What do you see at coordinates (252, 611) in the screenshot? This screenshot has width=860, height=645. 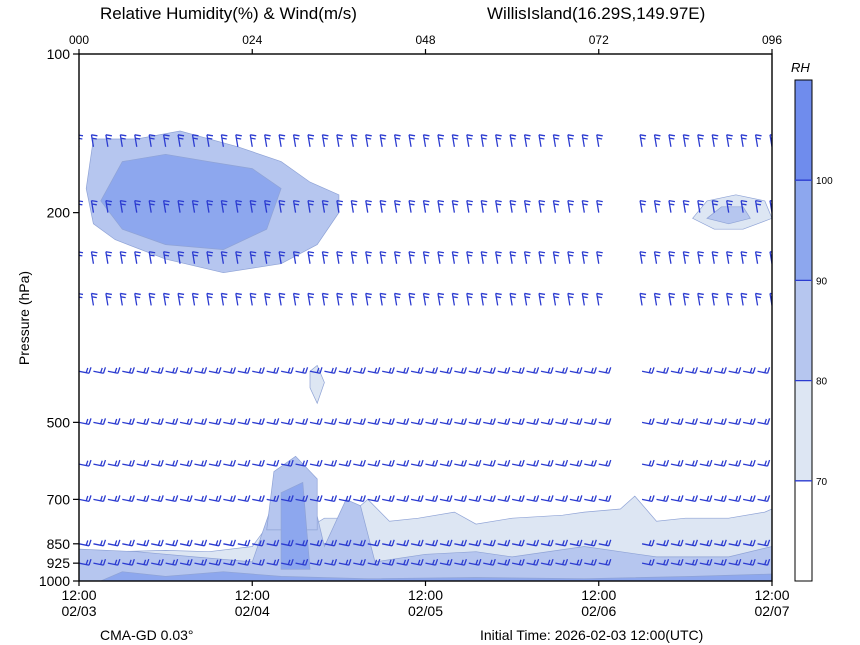 I see `bottom-tick-date: 02/04` at bounding box center [252, 611].